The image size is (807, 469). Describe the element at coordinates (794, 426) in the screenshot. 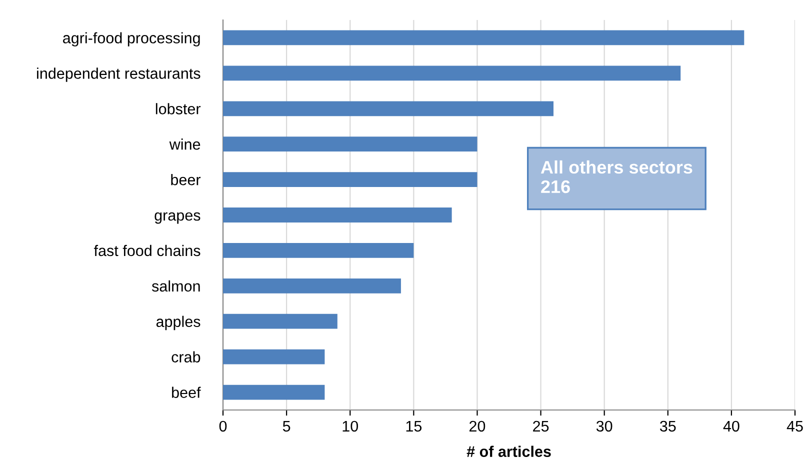

I see `x-tick-label: 45` at that location.